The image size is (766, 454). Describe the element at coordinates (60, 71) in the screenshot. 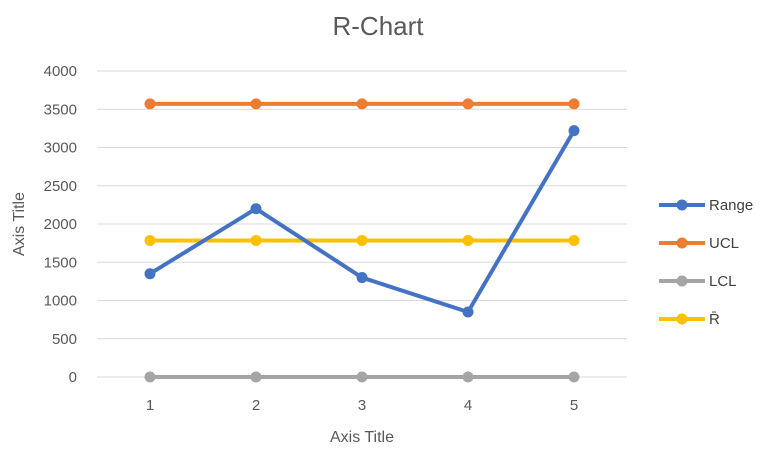

I see `y-tick-label: 4000` at that location.